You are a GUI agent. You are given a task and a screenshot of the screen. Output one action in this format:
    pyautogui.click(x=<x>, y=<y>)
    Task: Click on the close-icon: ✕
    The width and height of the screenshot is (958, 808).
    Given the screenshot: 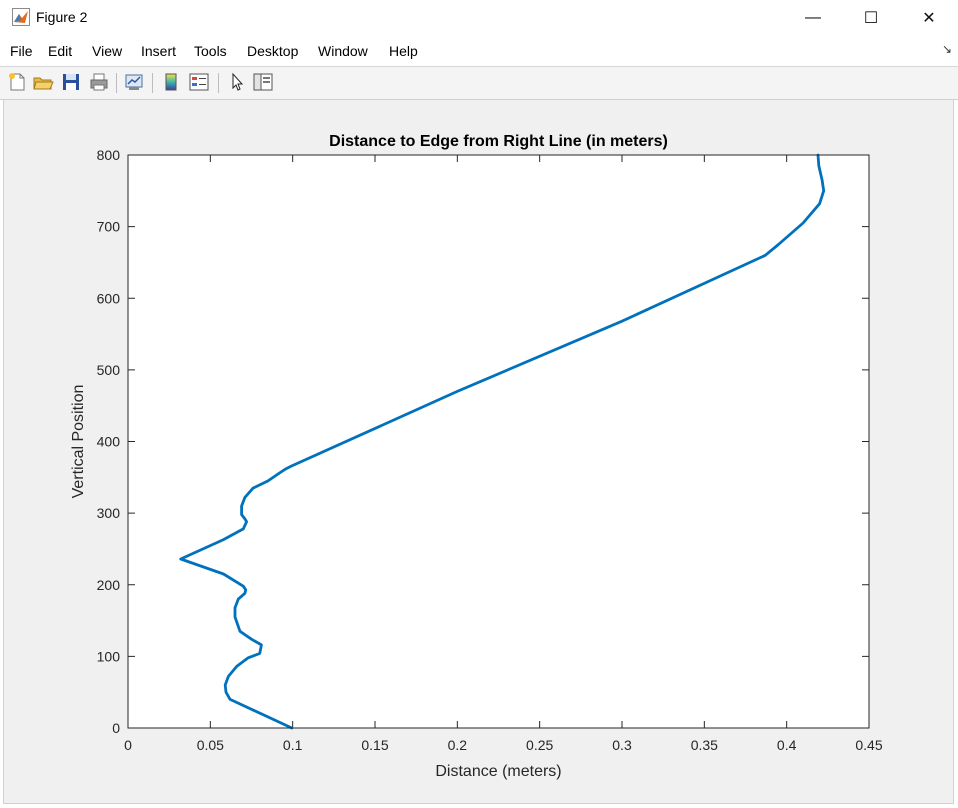 What is the action you would take?
    pyautogui.click(x=929, y=18)
    